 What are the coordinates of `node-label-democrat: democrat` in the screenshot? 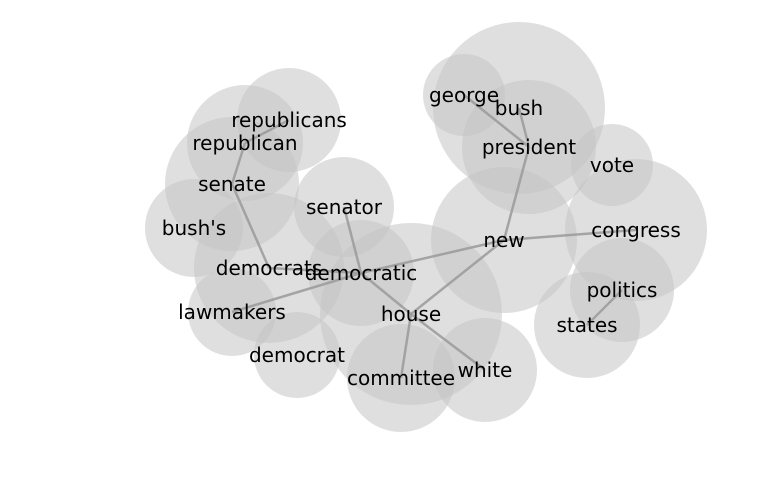 It's located at (297, 355).